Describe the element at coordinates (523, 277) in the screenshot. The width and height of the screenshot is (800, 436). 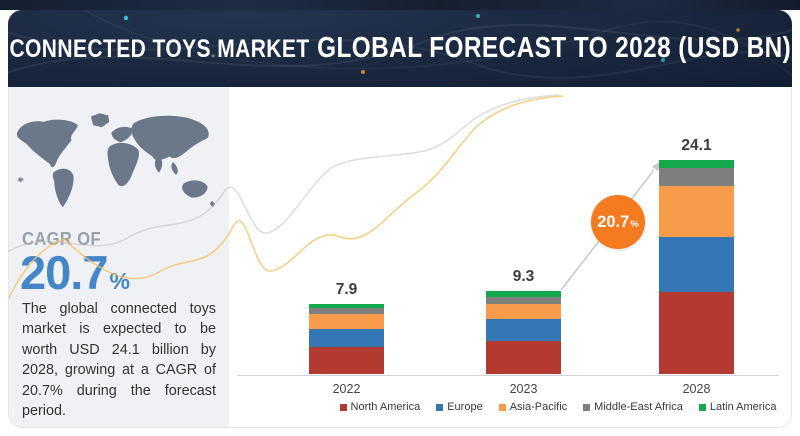
I see `total-label-2023: 9.3` at that location.